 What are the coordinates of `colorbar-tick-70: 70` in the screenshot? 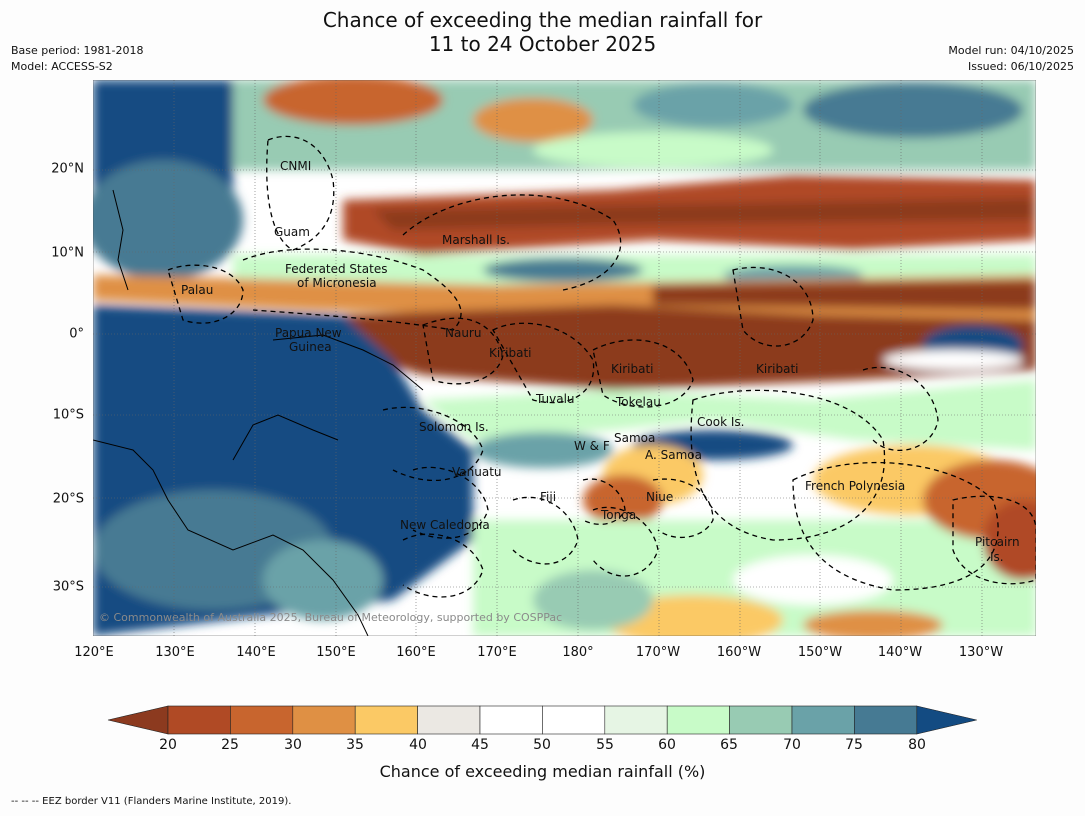 It's located at (792, 745).